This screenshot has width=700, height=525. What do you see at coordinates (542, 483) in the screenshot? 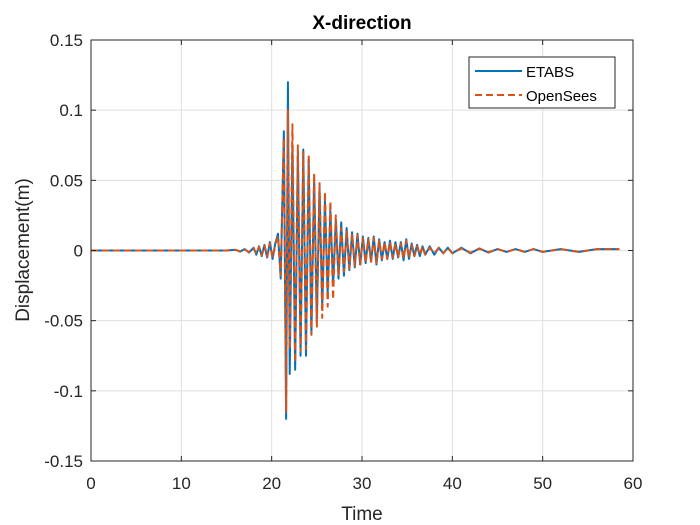
I see `x-tick-label: 50` at bounding box center [542, 483].